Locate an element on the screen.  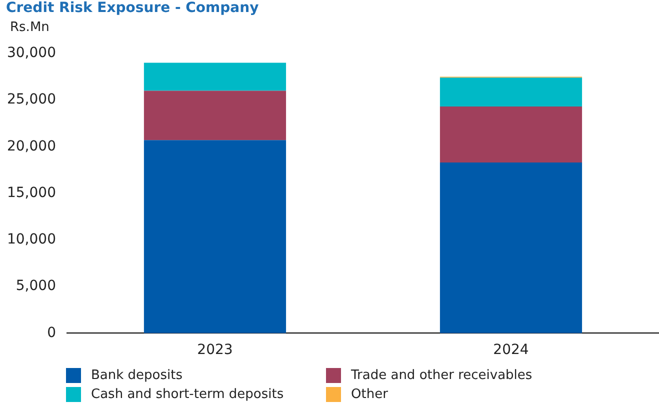
x-tick-label: 2023 is located at coordinates (215, 350).